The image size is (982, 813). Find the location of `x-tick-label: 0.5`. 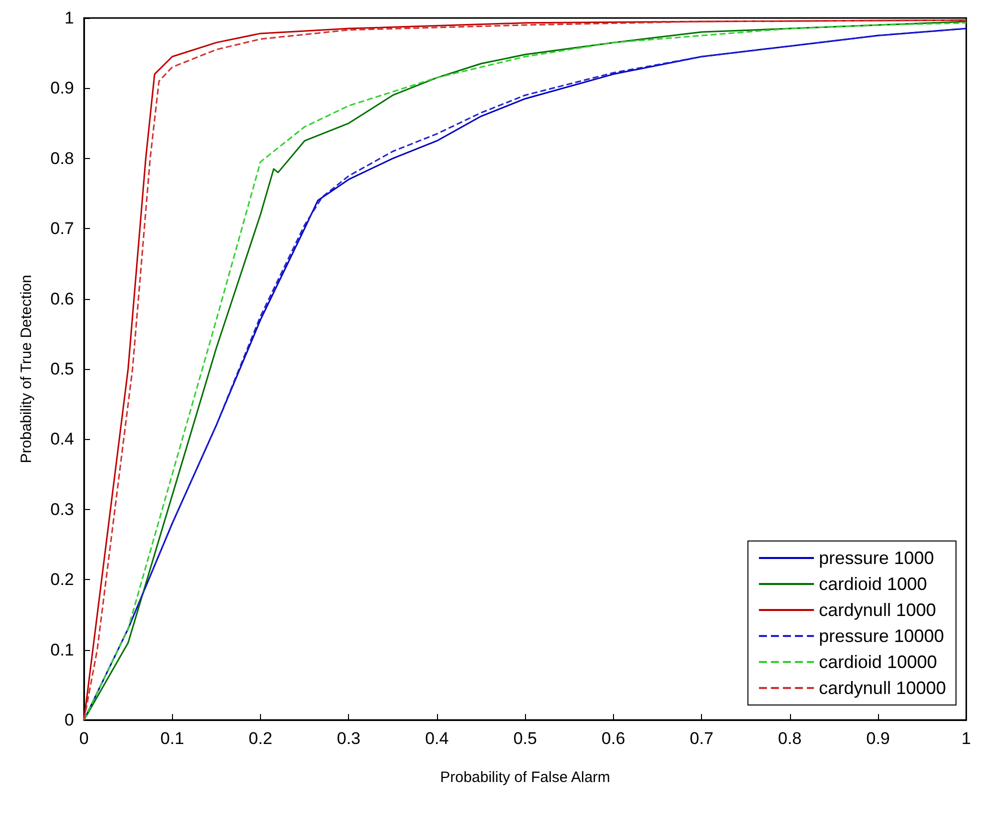

x-tick-label: 0.5 is located at coordinates (525, 738).